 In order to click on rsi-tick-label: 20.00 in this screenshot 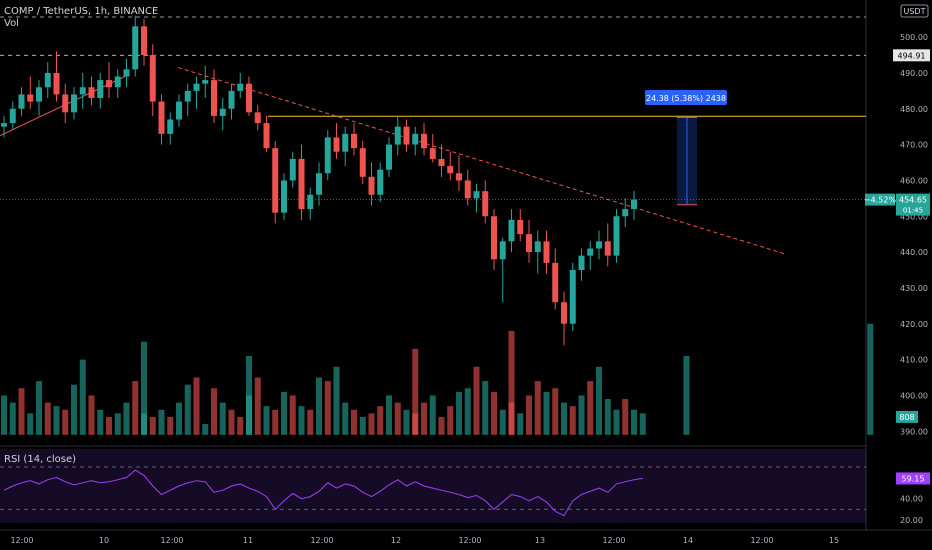, I will do `click(911, 520)`.